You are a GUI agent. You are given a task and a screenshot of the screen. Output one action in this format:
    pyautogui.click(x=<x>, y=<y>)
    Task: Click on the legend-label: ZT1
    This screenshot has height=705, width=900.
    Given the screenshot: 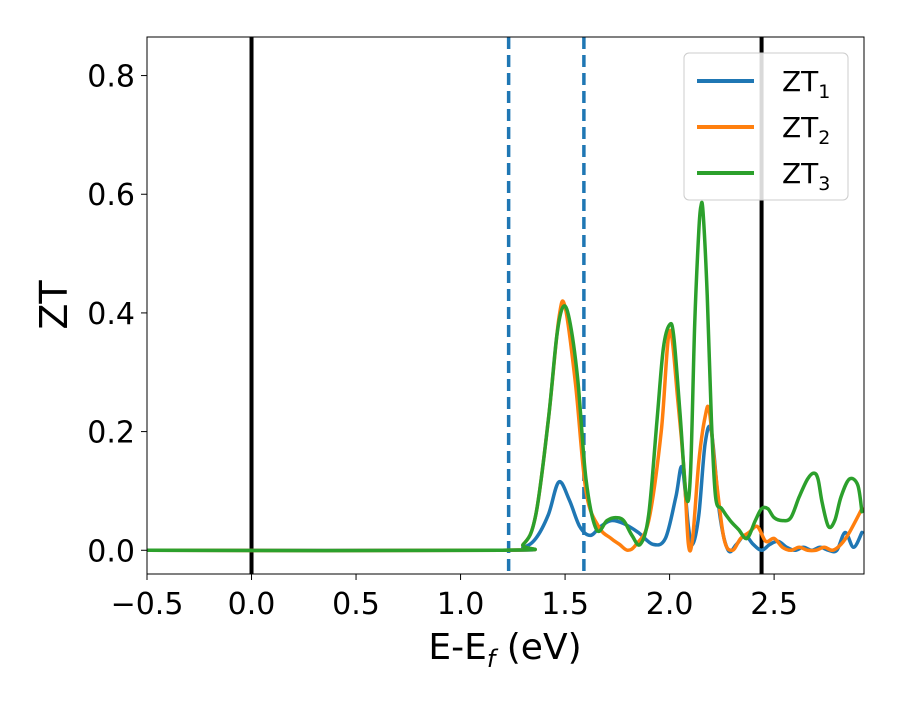 What is the action you would take?
    pyautogui.click(x=806, y=84)
    